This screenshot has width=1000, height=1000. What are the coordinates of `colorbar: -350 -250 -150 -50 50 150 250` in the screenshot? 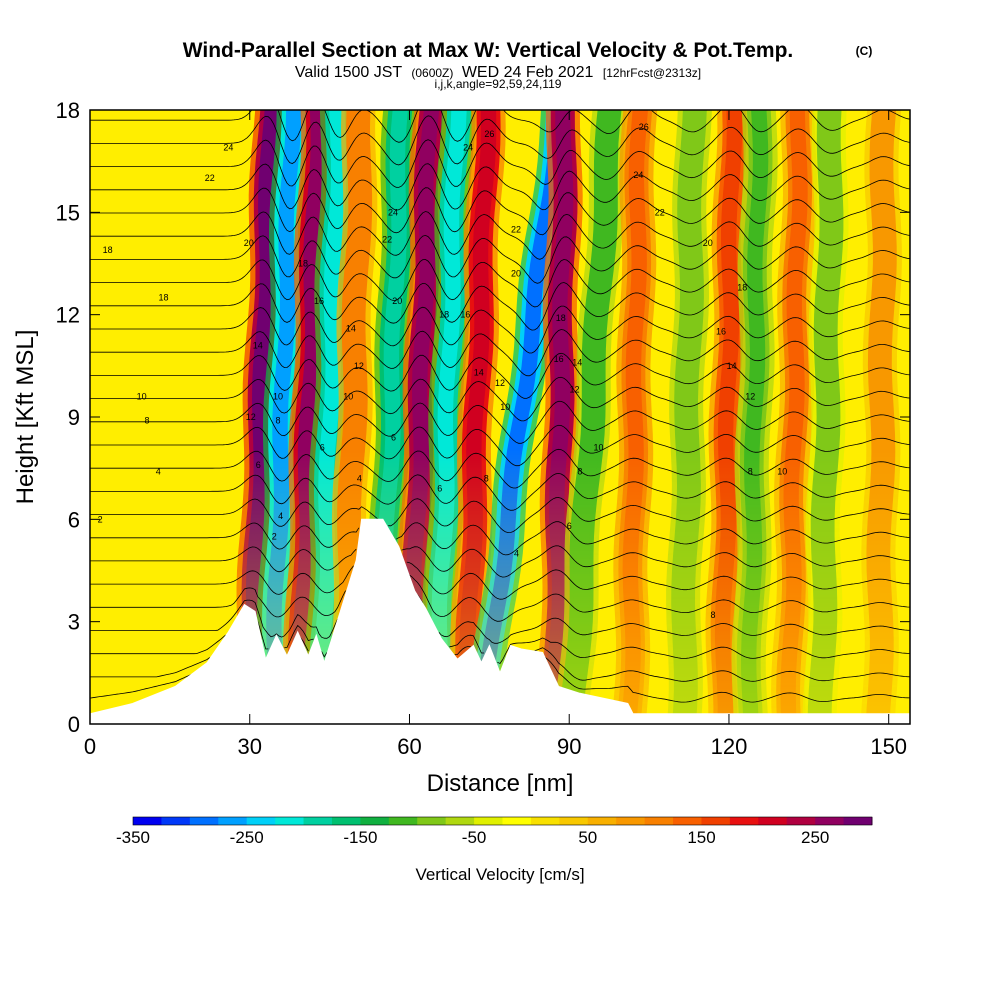 It's located at (494, 831).